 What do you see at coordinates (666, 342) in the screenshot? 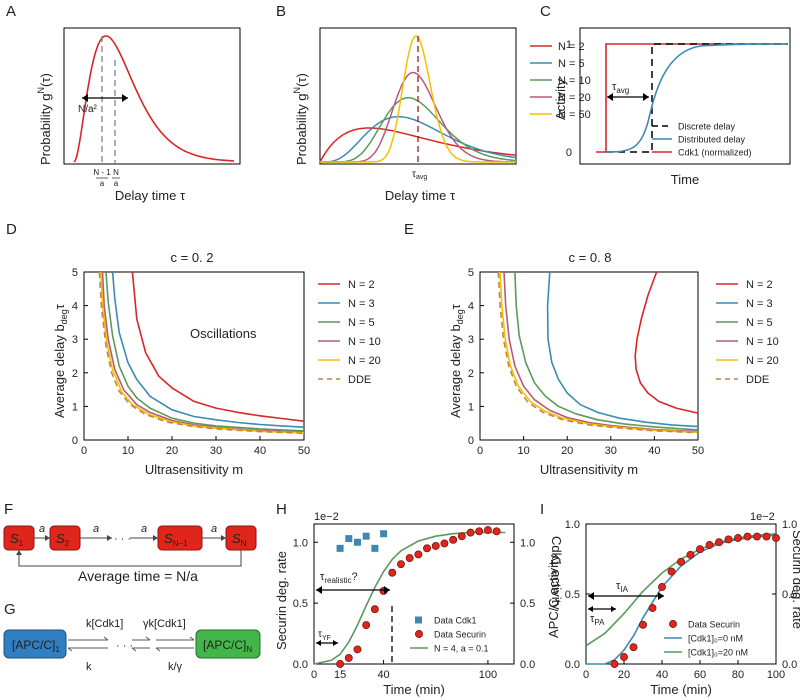
I see `curve-n=2` at bounding box center [666, 342].